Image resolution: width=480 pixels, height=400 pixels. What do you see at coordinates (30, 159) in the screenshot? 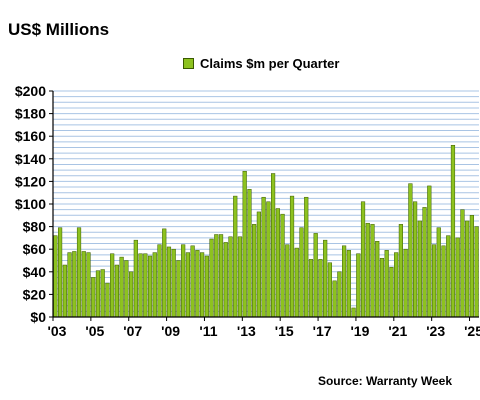
I see `y-tick-label: $140` at bounding box center [30, 159].